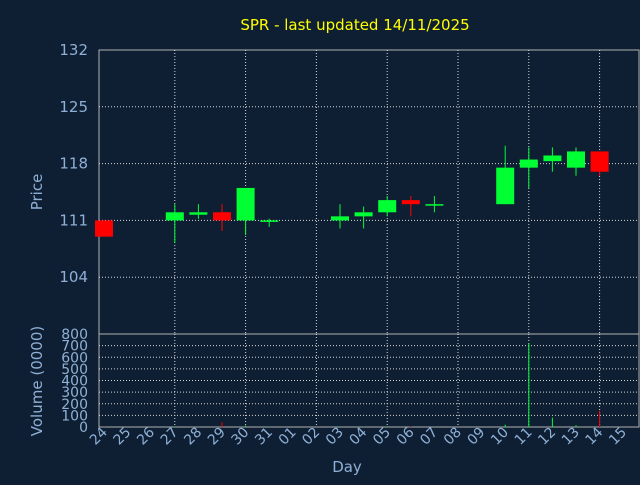  I want to click on volume-tick-label: 300, so click(74, 393).